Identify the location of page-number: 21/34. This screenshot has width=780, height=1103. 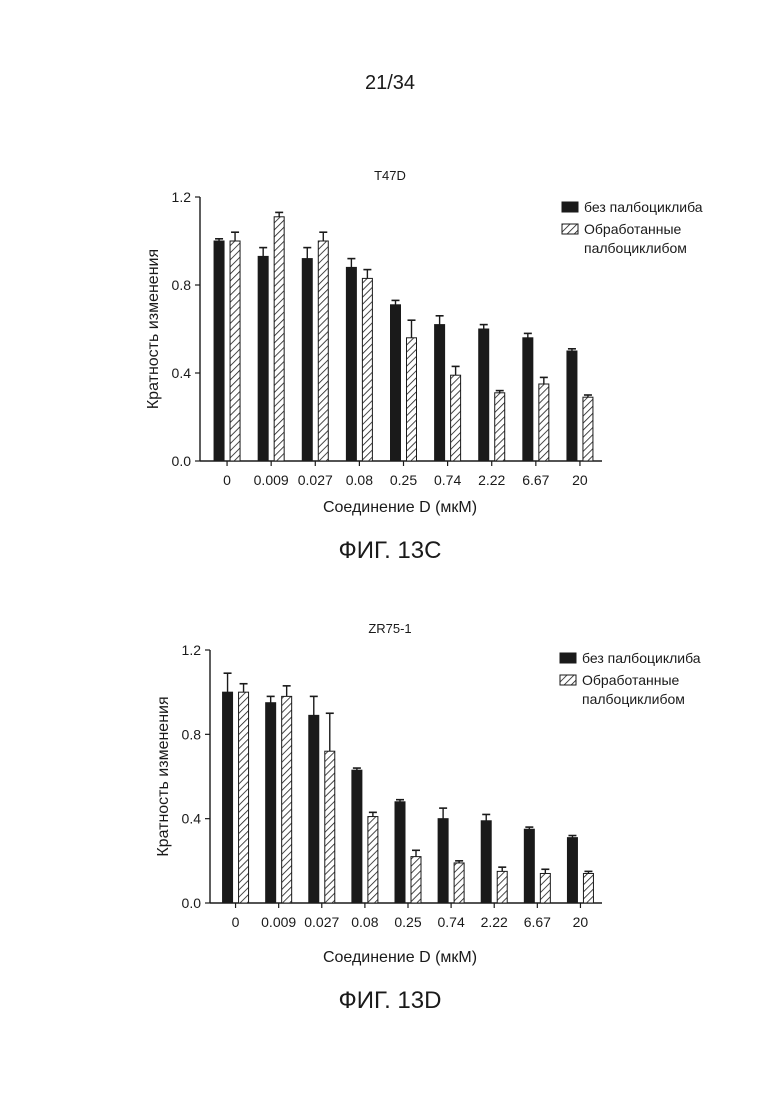
(390, 83).